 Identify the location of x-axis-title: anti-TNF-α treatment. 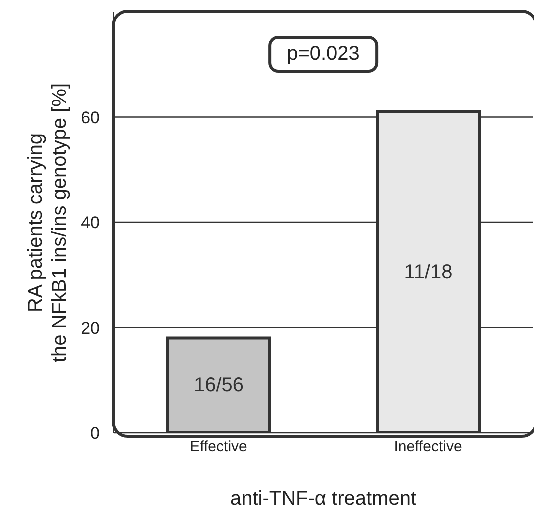
(323, 498).